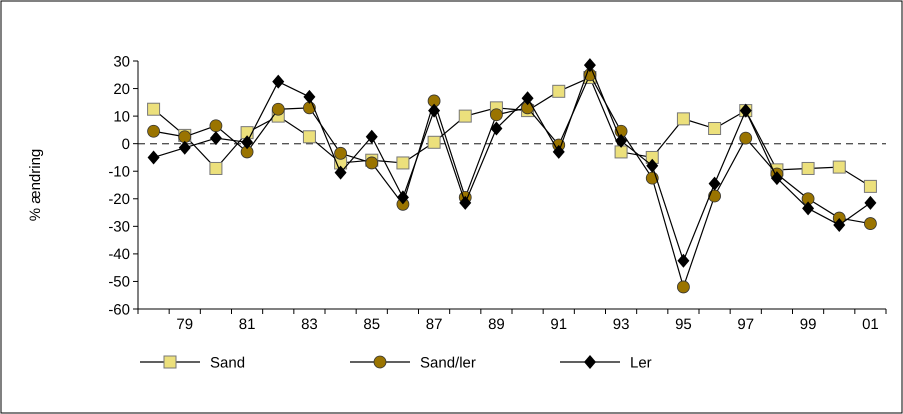 This screenshot has height=414, width=903. I want to click on y-tick-label: 10, so click(121, 117).